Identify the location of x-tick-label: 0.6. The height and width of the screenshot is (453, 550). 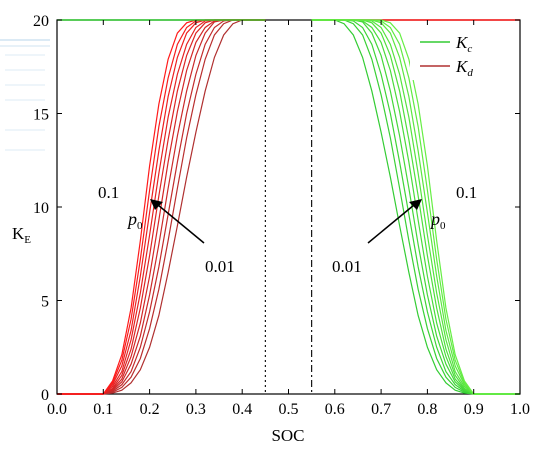
(335, 409).